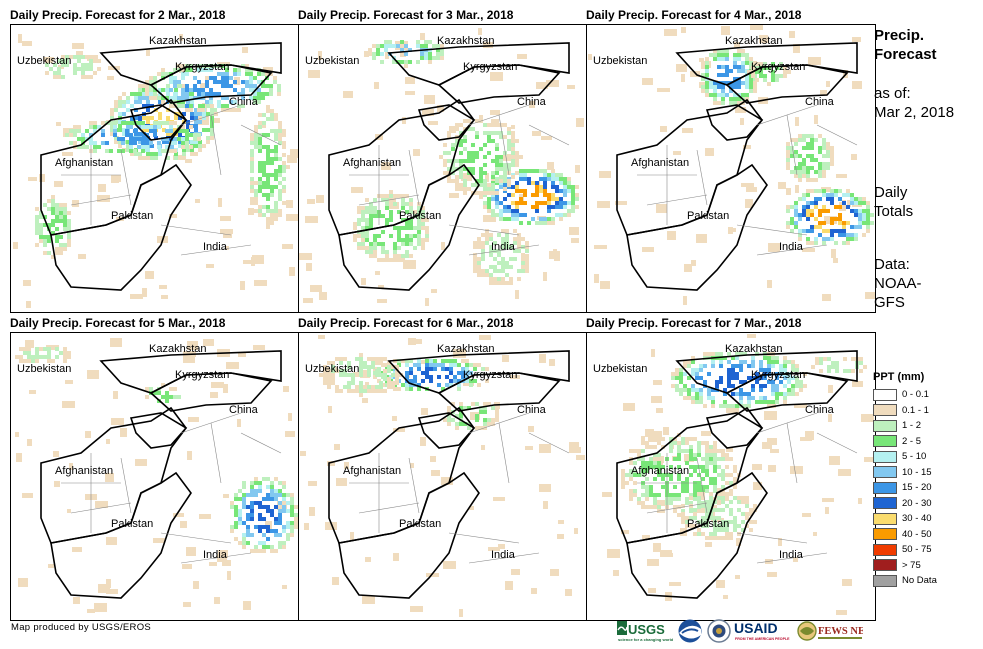  I want to click on legend-item: 2 - 5, so click(905, 442).